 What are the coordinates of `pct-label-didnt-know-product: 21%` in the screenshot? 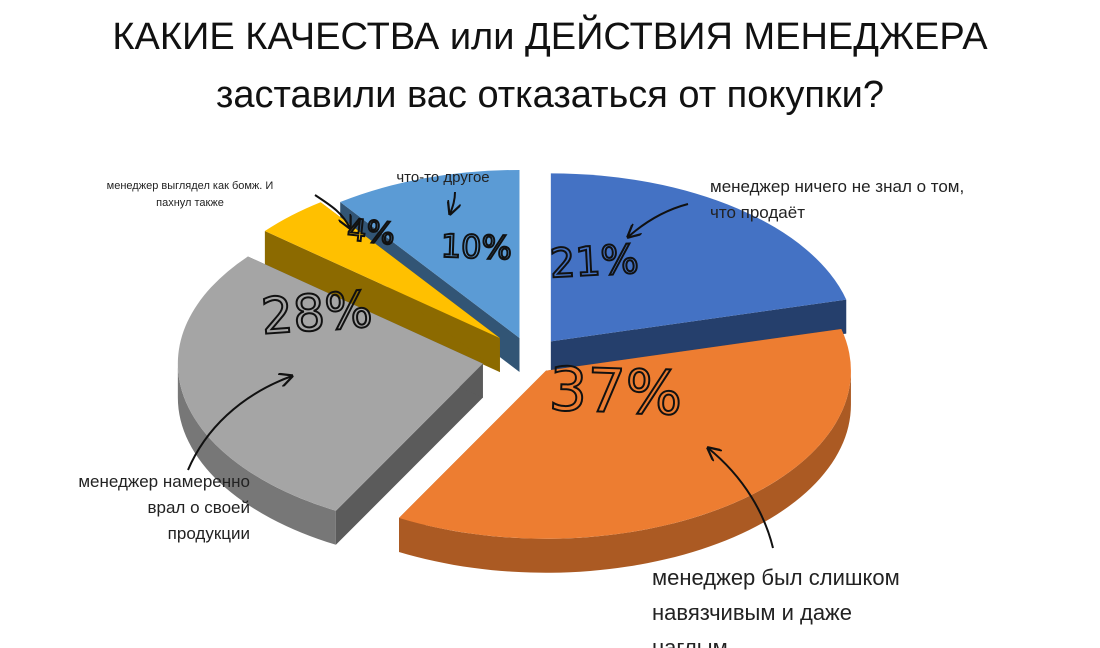 It's located at (594, 262).